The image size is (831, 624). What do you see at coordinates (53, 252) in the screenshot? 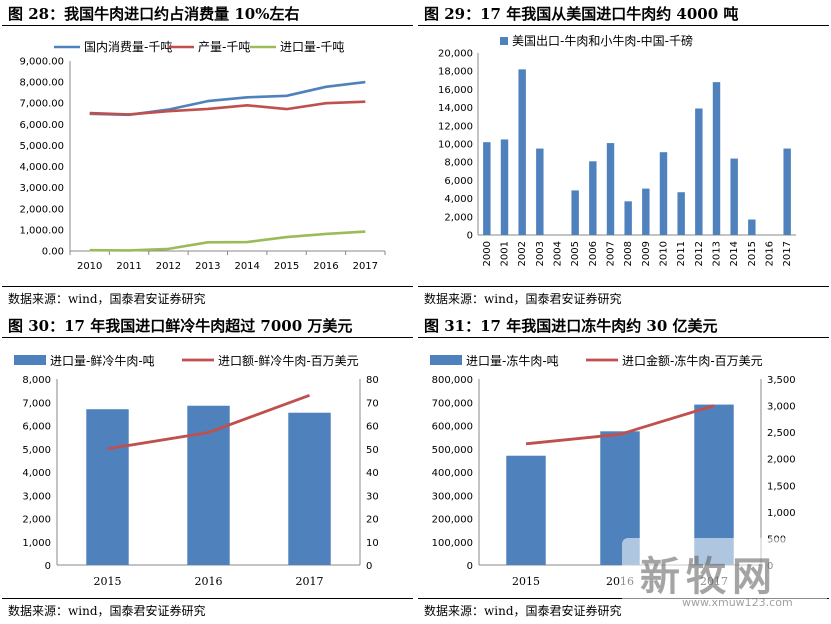
I see `y-tick-label: 0.00` at bounding box center [53, 252].